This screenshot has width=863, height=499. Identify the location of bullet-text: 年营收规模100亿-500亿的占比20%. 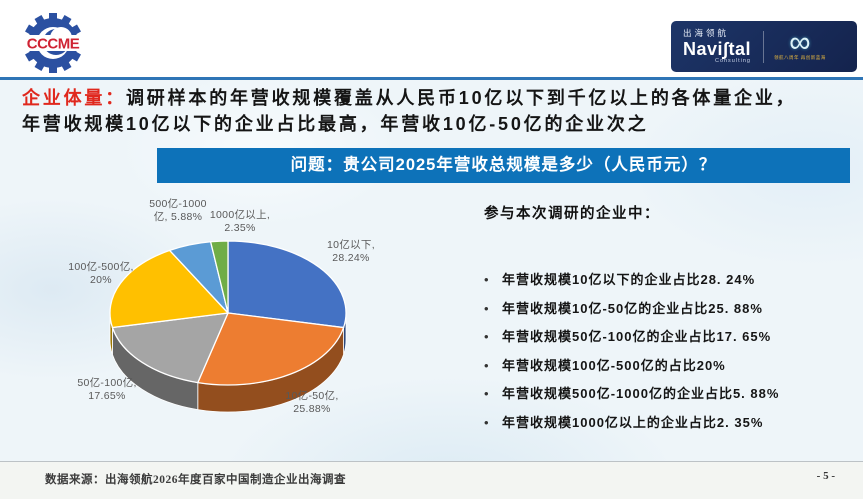
(614, 365).